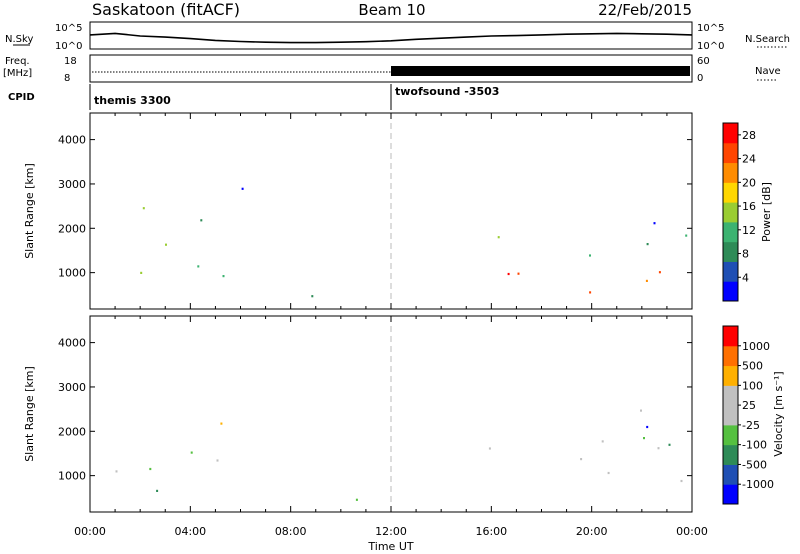  Describe the element at coordinates (749, 182) in the screenshot. I see `colorbar-tick-label: 20` at that location.